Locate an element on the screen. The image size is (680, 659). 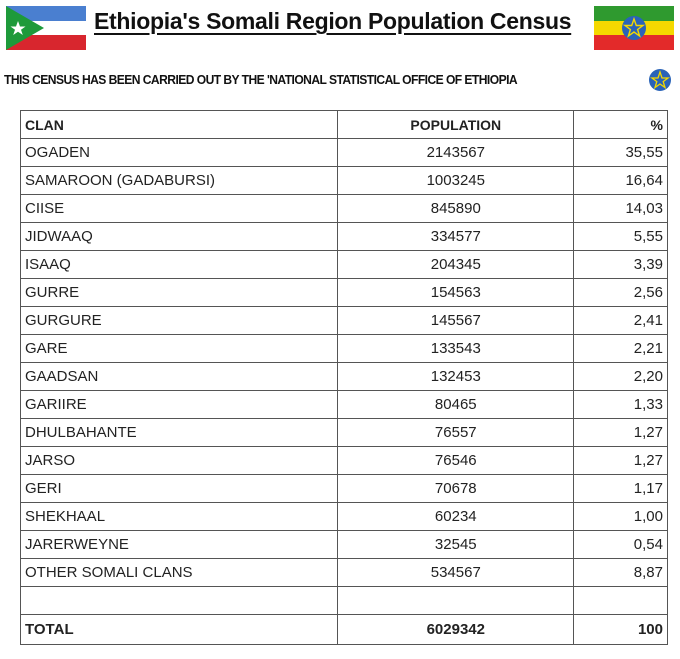
cell-clan: GARIIRE is located at coordinates (179, 404).